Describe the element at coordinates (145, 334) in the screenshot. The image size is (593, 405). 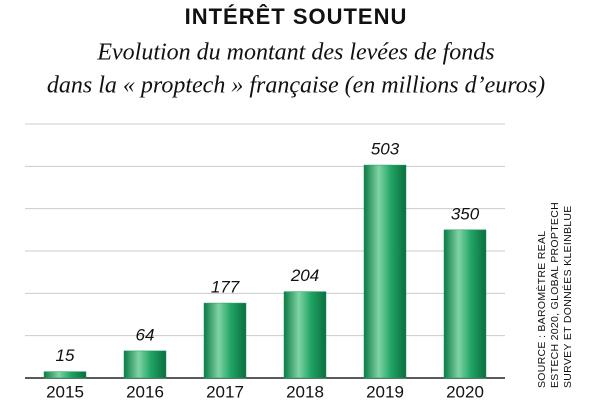
I see `value-label: 64` at that location.